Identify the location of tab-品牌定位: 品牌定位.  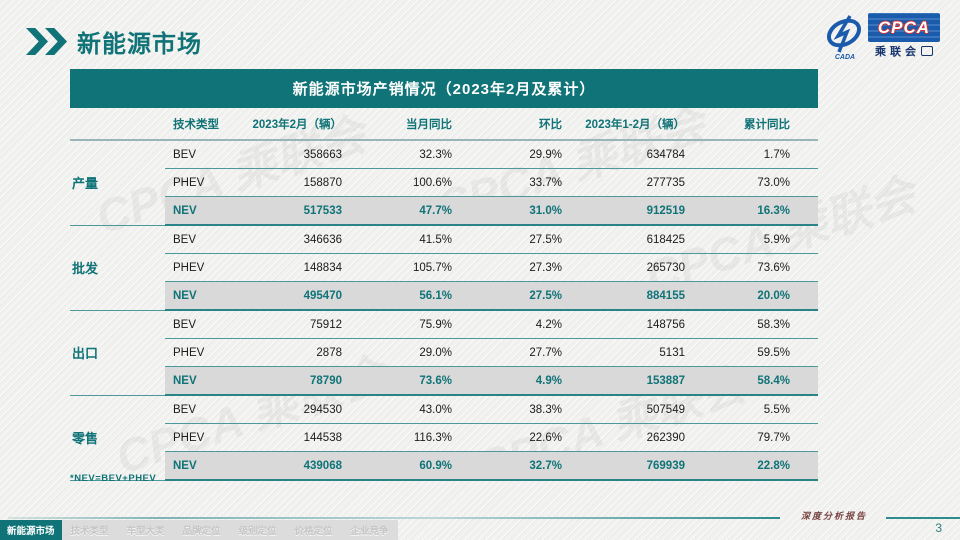
(201, 531).